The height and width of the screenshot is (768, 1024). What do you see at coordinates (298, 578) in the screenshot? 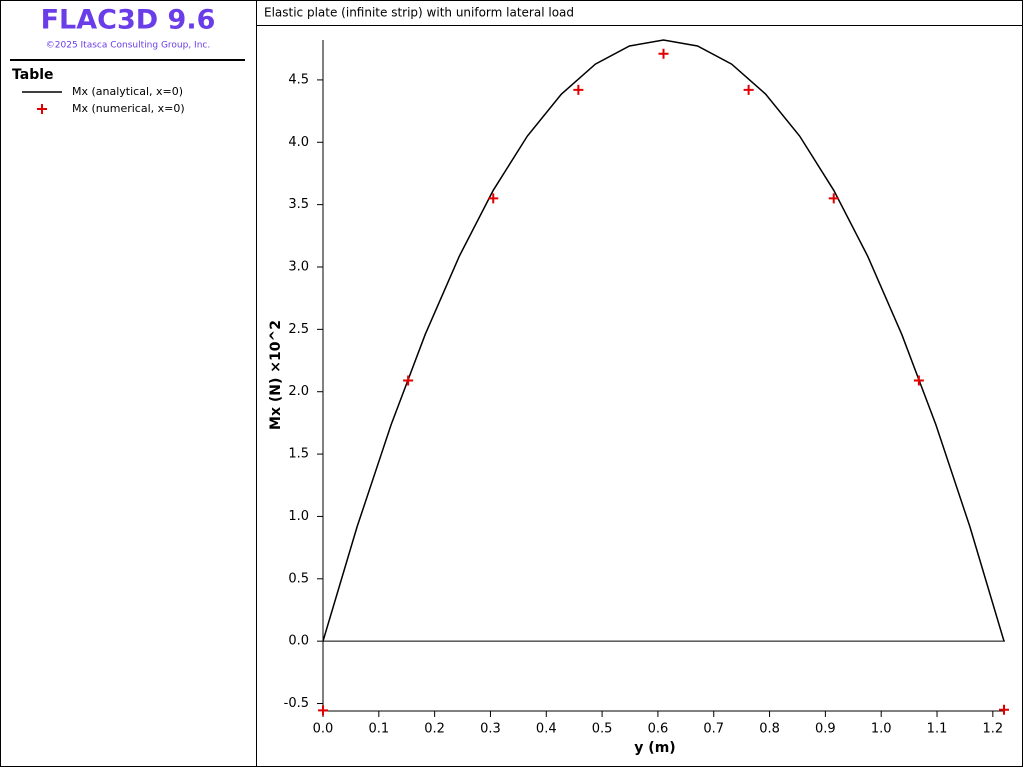
I see `y-tick-label: 0.5` at bounding box center [298, 578].